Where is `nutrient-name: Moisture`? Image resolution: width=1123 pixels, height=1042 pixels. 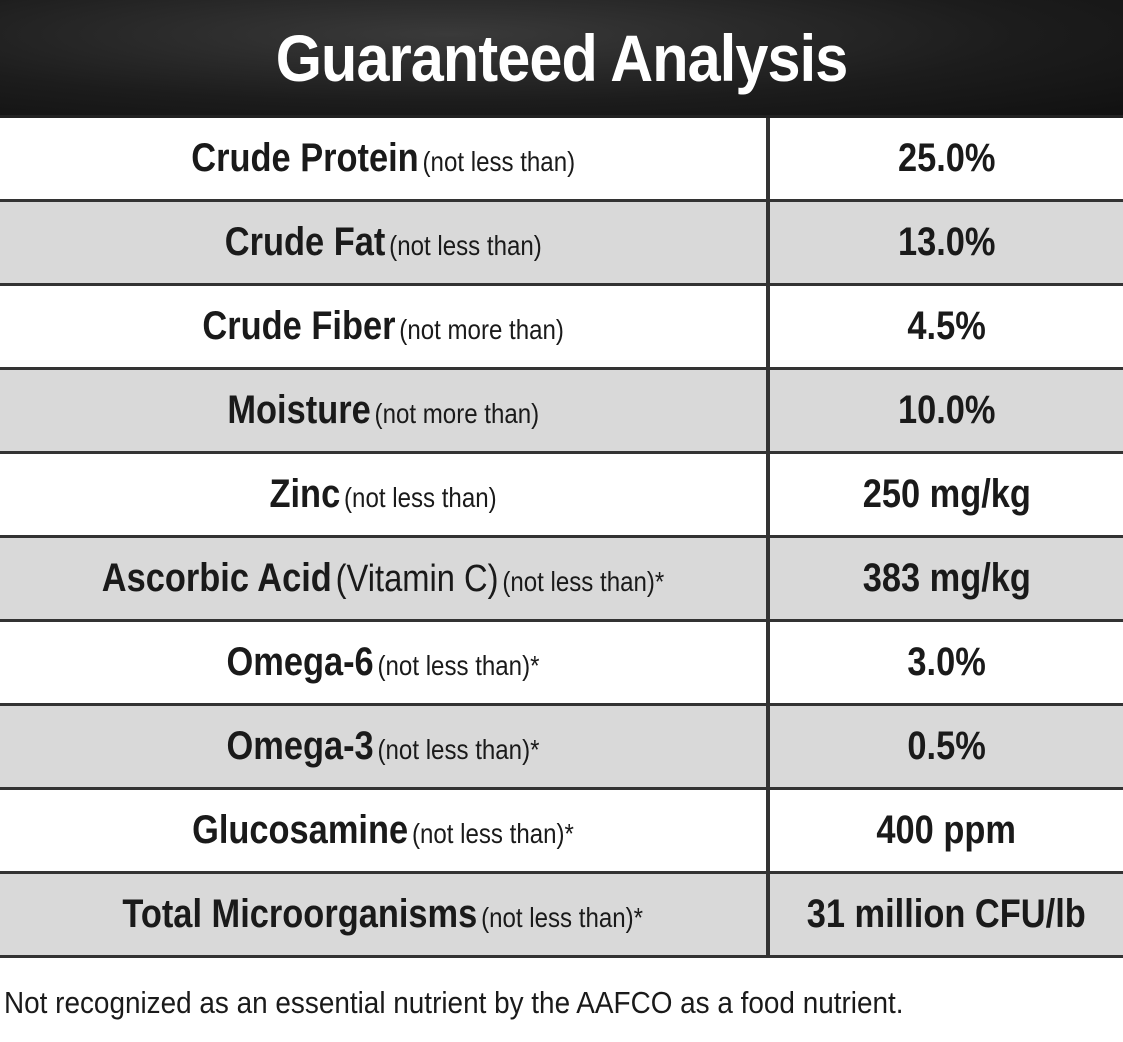 nutrient-name: Moisture is located at coordinates (299, 410).